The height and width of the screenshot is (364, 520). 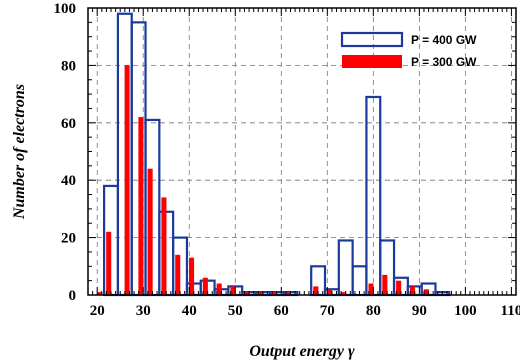 What do you see at coordinates (19, 152) in the screenshot?
I see `y-axis-title: Number of electrons` at bounding box center [19, 152].